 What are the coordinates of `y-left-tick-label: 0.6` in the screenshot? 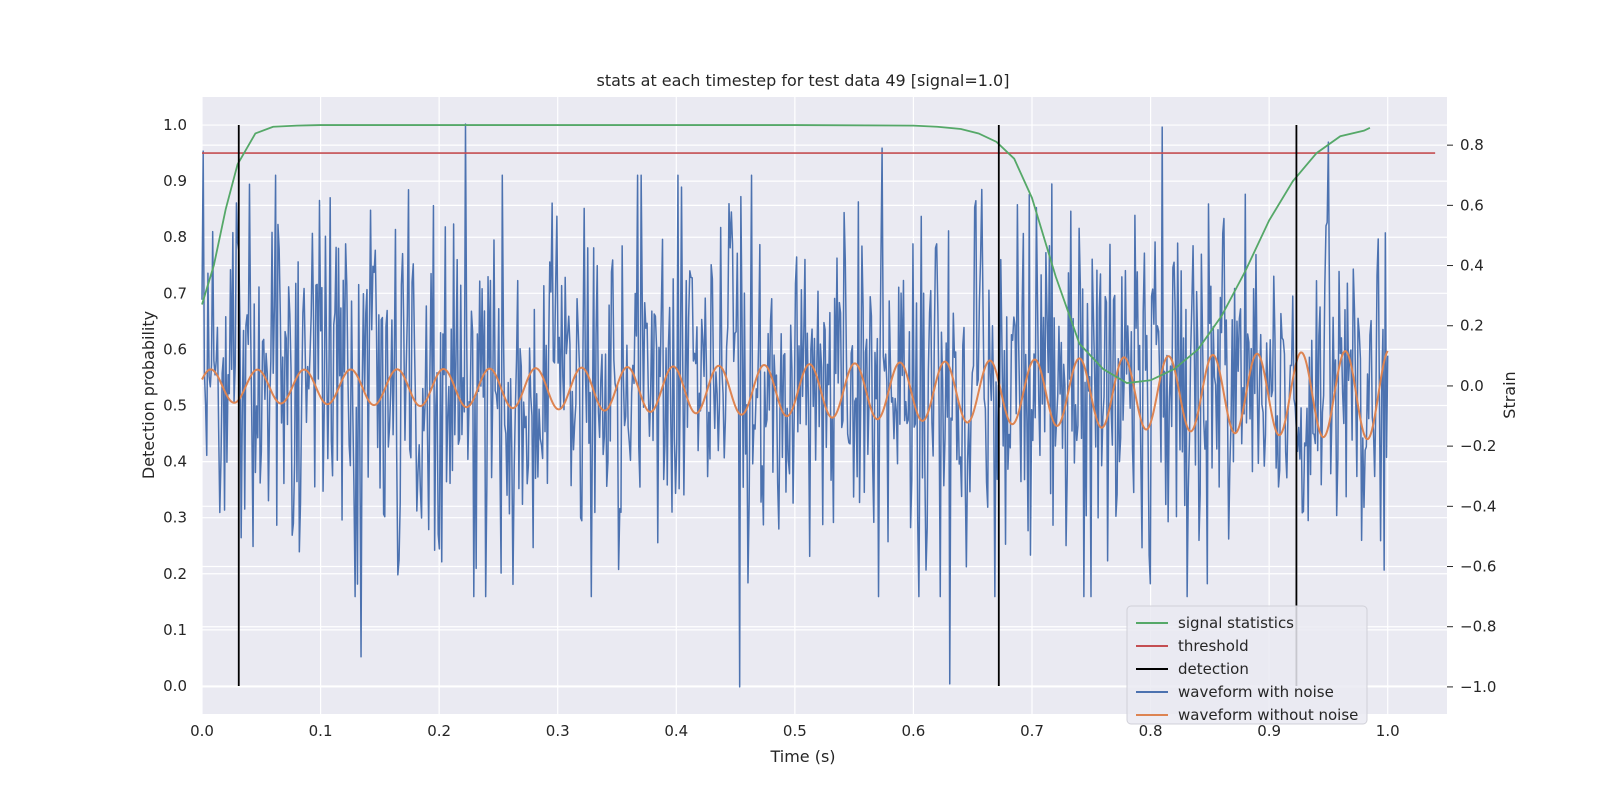 It's located at (175, 349).